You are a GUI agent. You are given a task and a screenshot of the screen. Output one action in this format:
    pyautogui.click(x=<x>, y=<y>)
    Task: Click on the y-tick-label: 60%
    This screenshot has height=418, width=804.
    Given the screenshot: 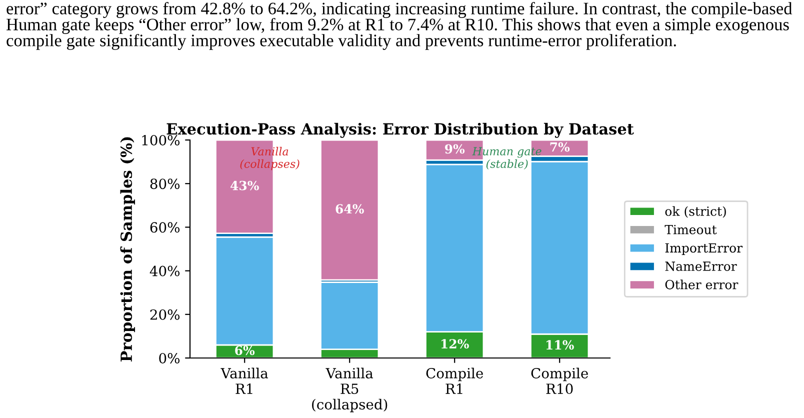 What is the action you would take?
    pyautogui.click(x=165, y=227)
    